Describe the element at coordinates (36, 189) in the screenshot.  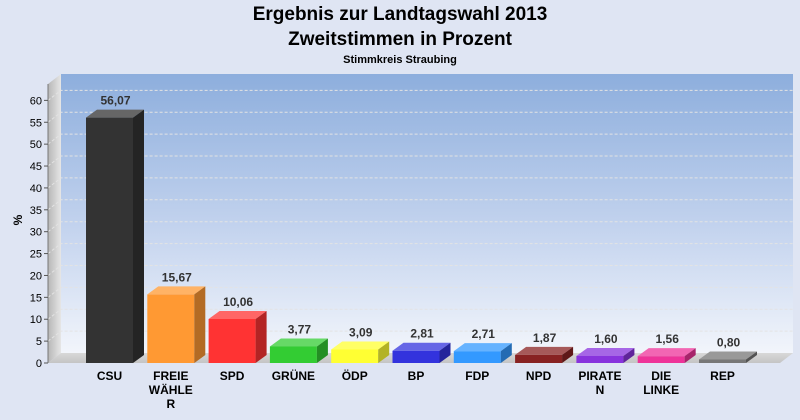
I see `y-tick-label: 40` at that location.